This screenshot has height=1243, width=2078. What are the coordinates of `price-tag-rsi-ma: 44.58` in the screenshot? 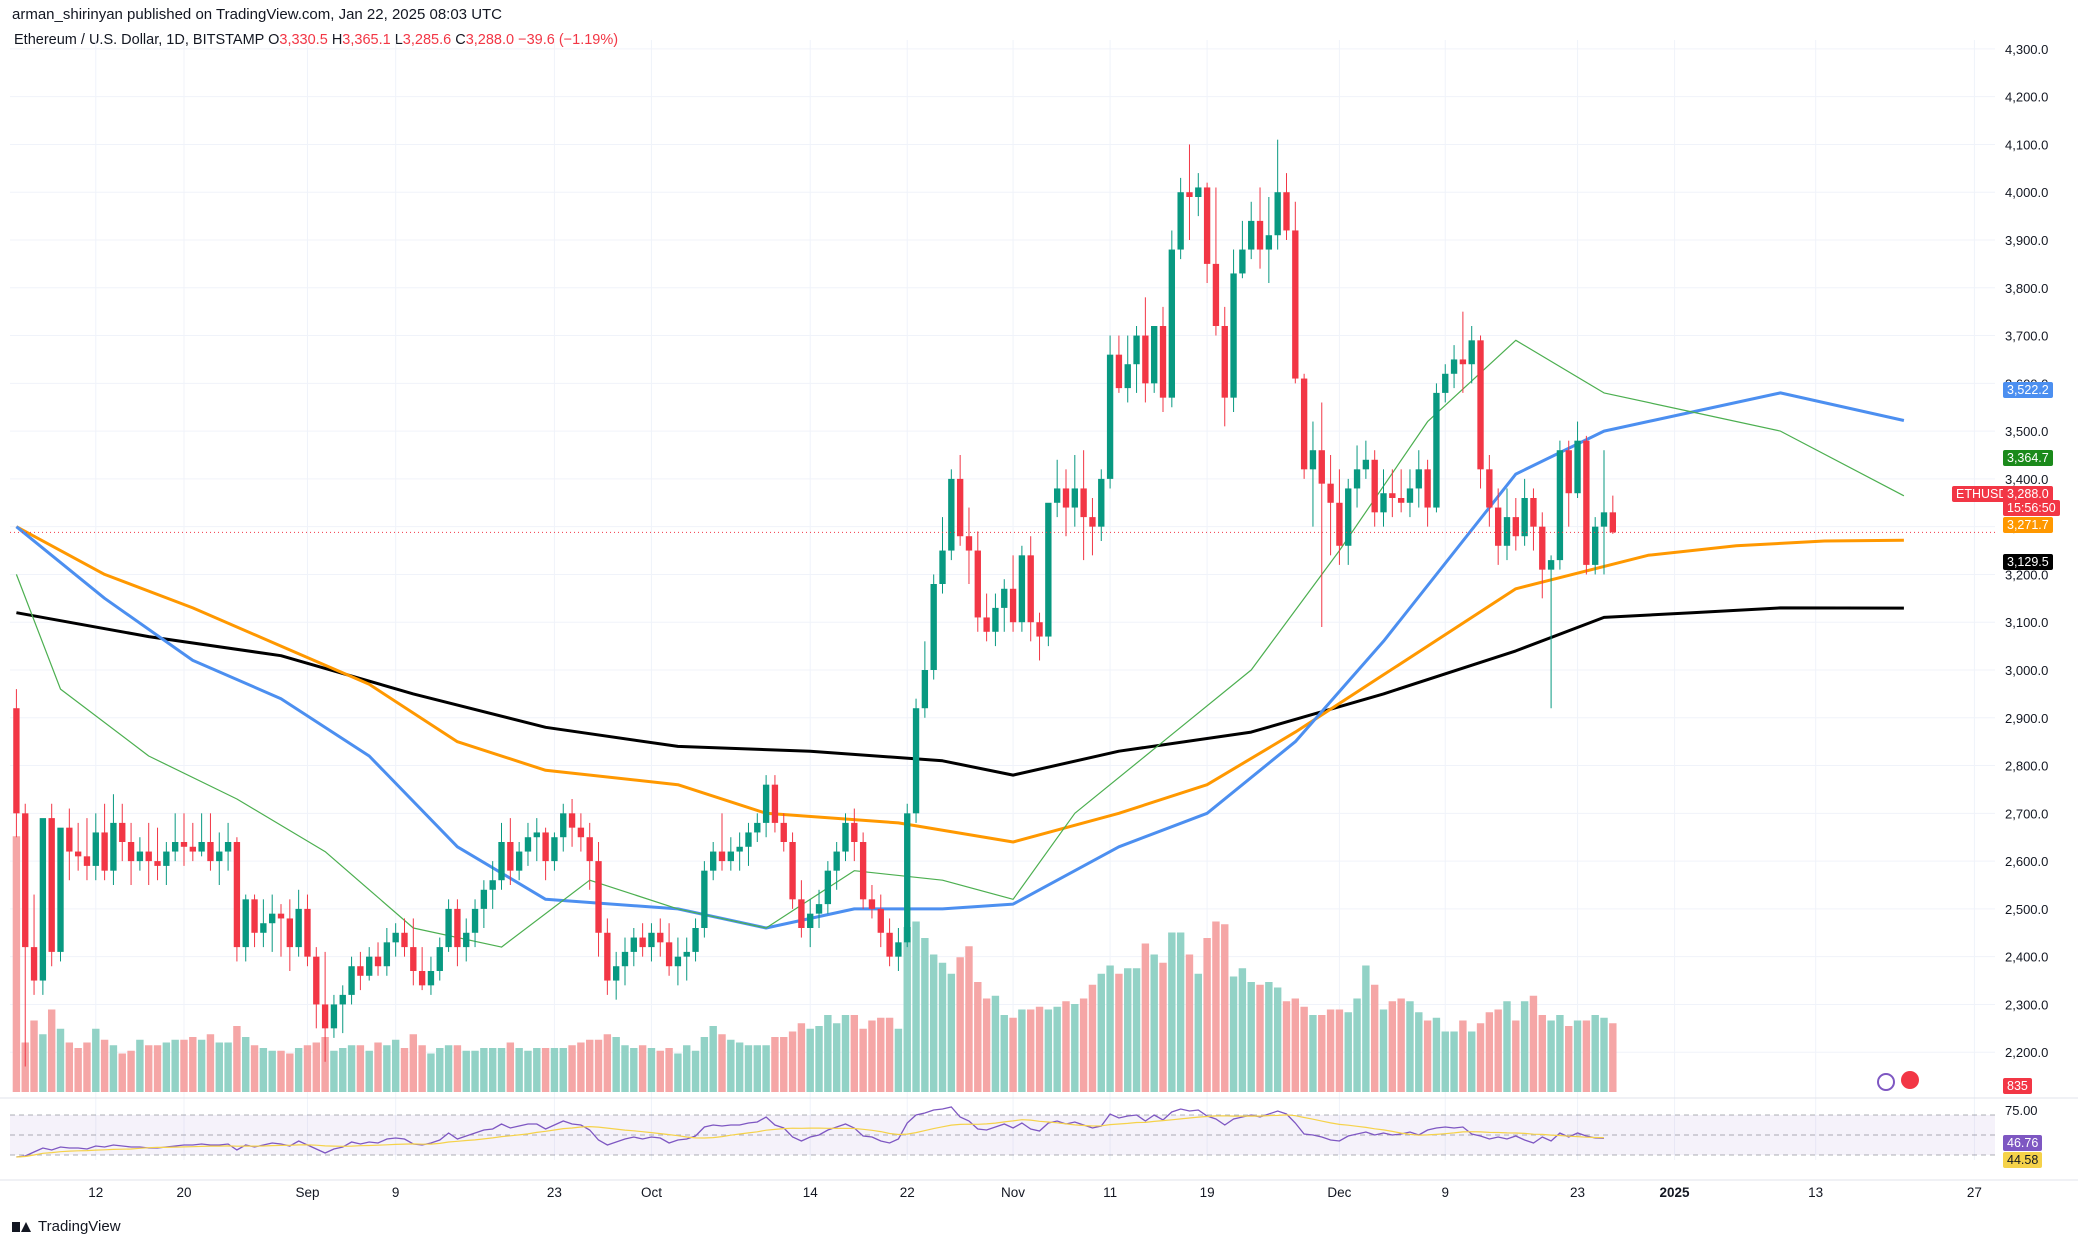 It's located at (2023, 1160).